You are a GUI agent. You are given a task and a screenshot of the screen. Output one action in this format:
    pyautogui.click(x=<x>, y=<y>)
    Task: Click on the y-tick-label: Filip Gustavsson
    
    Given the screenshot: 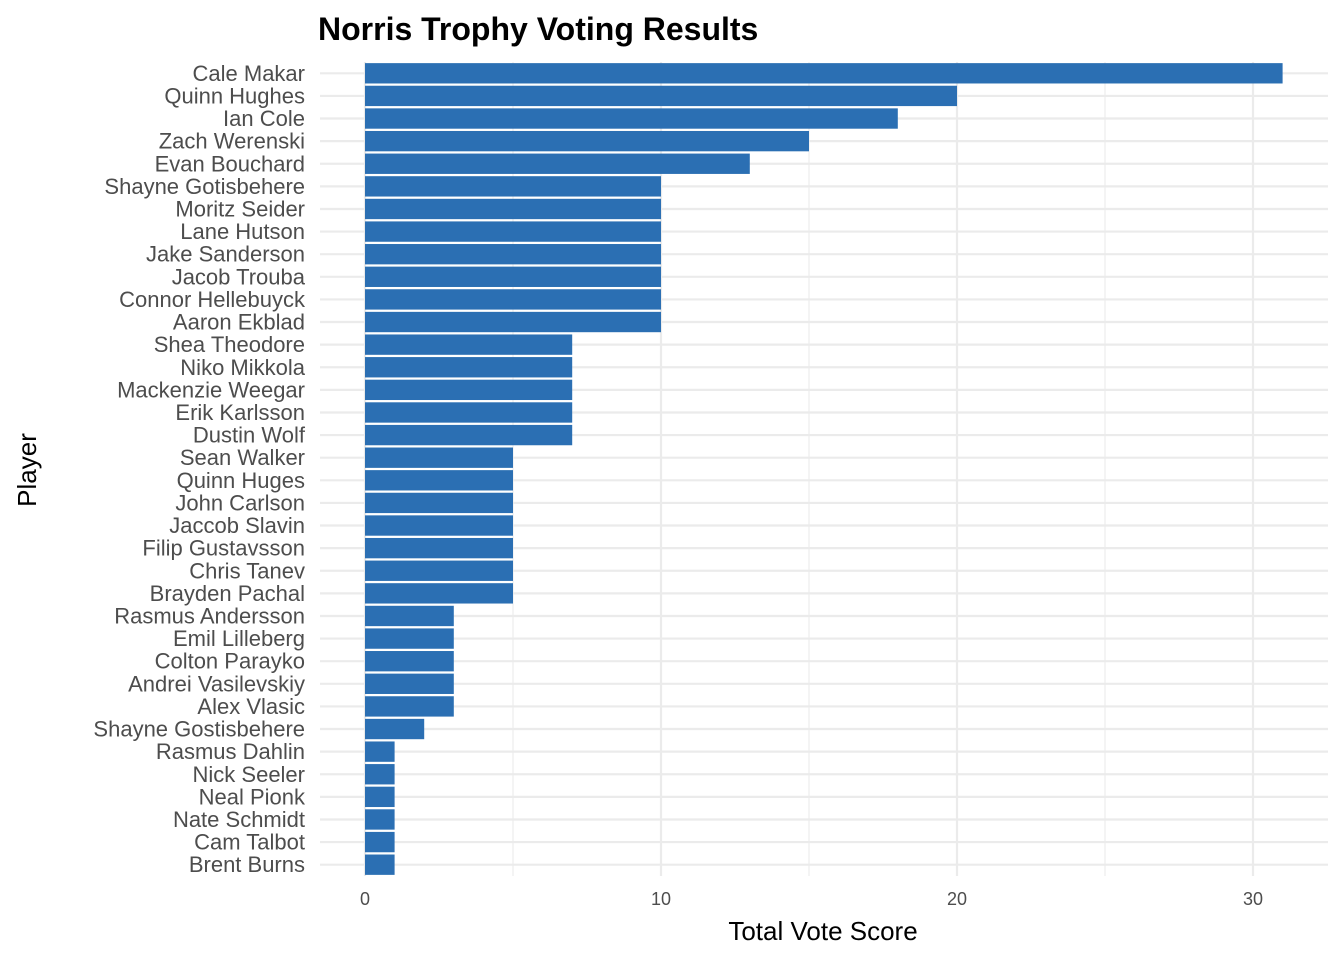 What is the action you would take?
    pyautogui.click(x=223, y=548)
    